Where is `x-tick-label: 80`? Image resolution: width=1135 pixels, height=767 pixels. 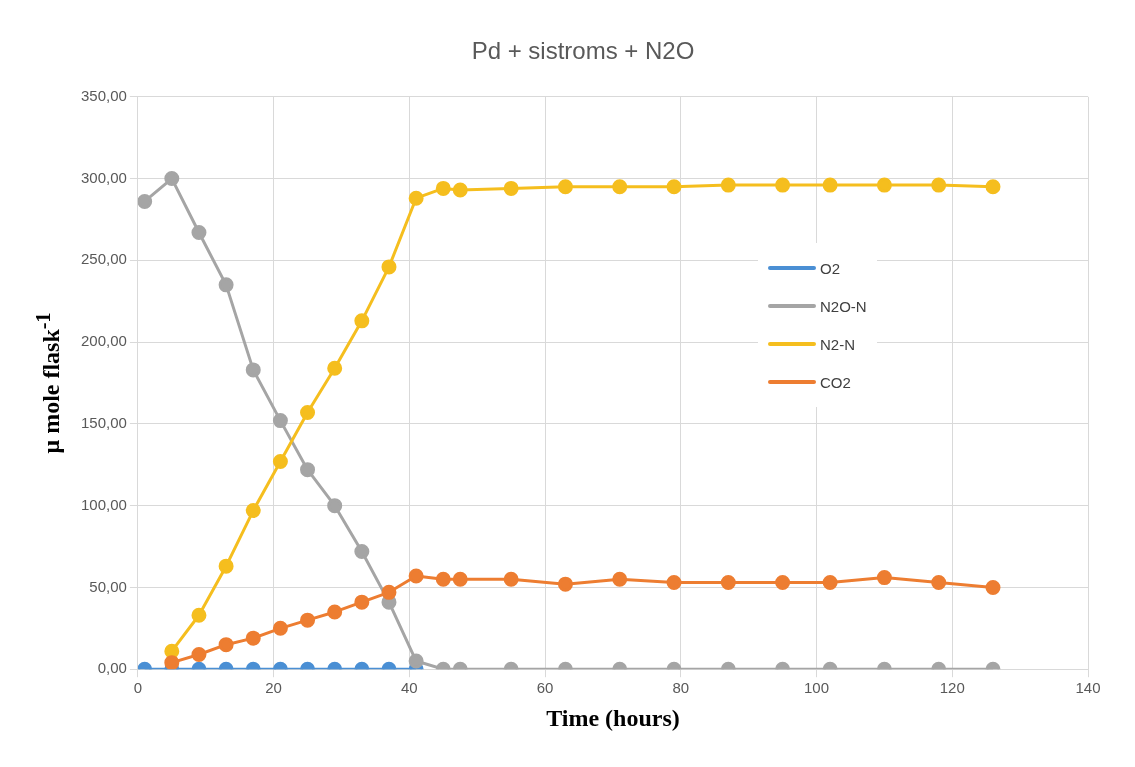
x-tick-label: 80 is located at coordinates (681, 688).